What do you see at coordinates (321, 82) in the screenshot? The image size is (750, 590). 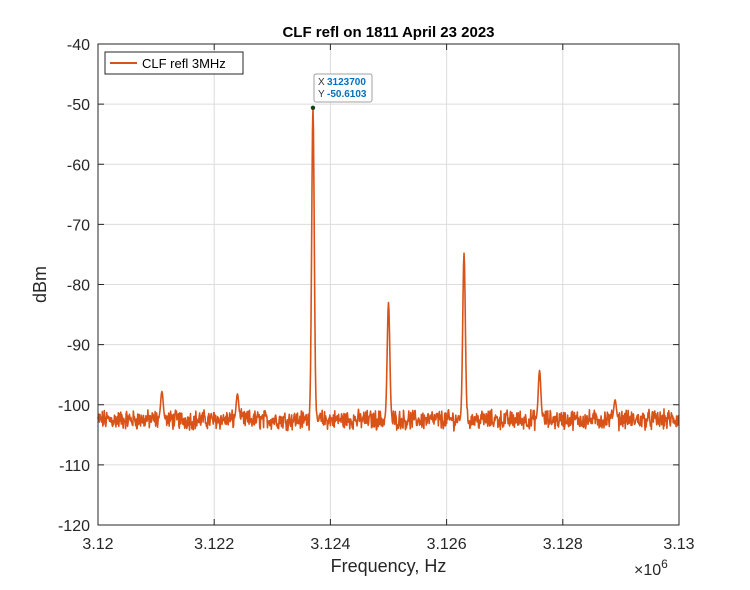 I see `datatip-x-label: X` at bounding box center [321, 82].